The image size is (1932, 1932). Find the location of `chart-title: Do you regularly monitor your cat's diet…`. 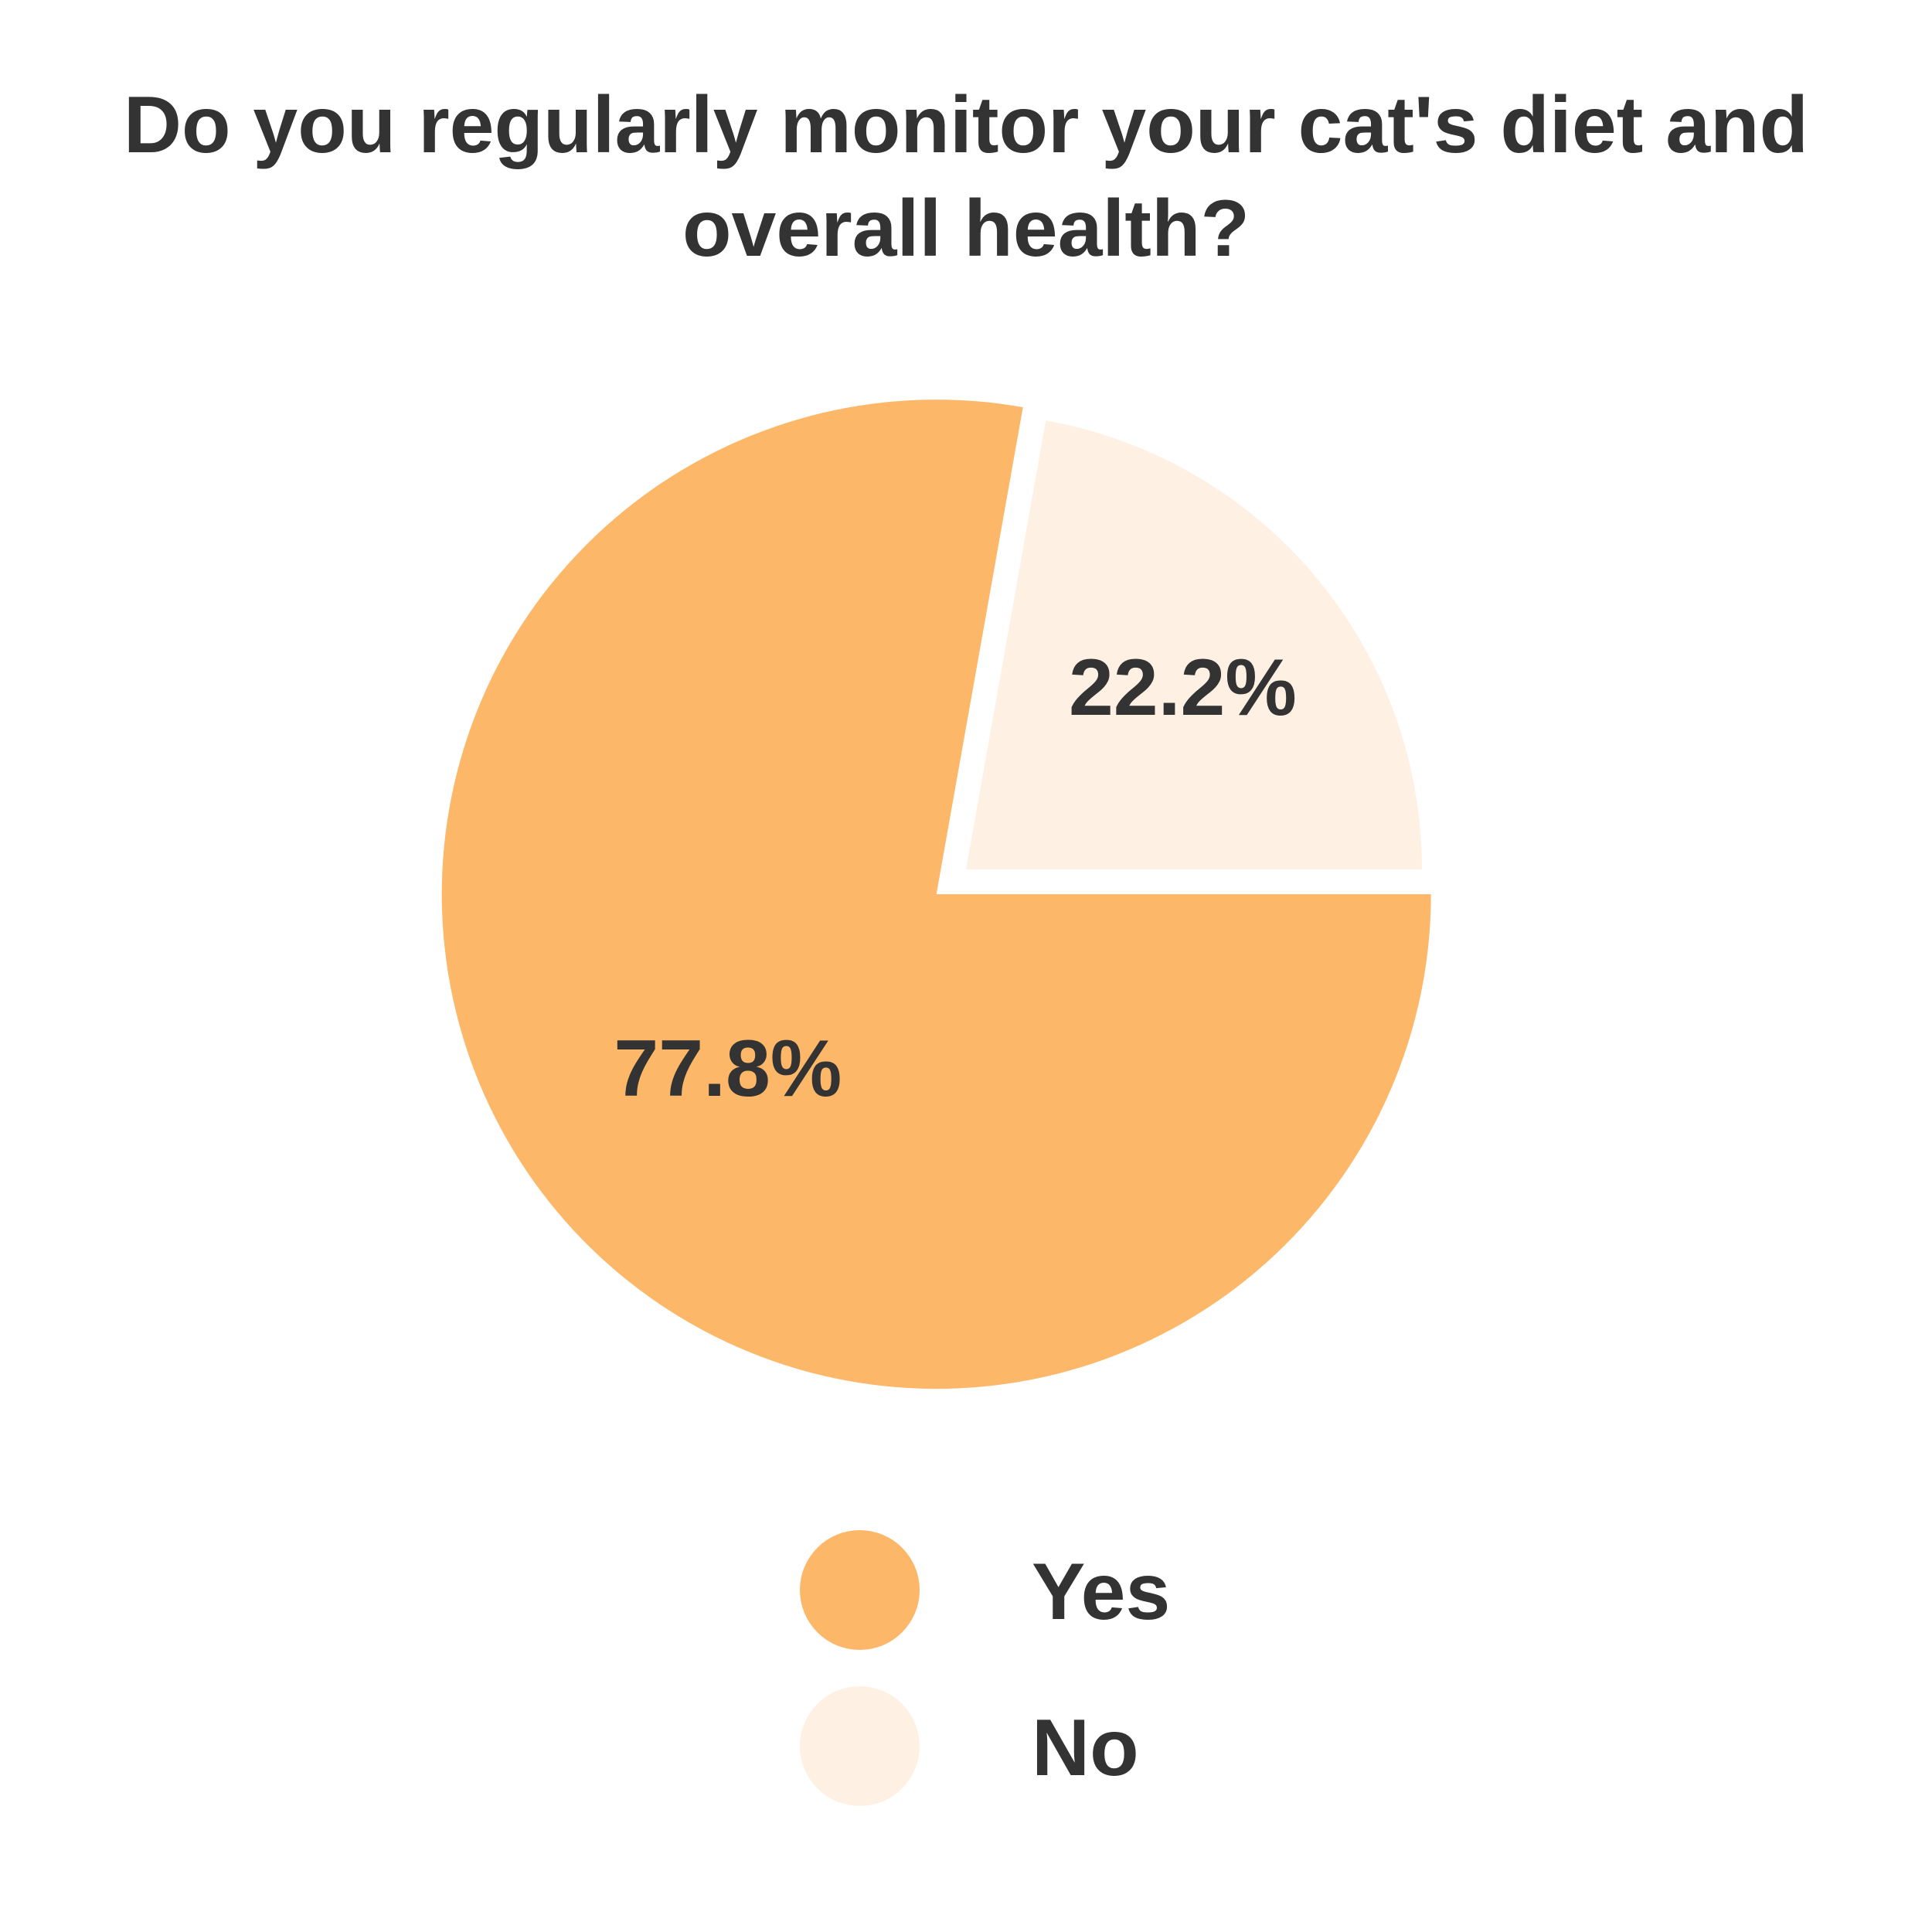

chart-title: Do you regularly monitor your cat's diet… is located at coordinates (966, 177).